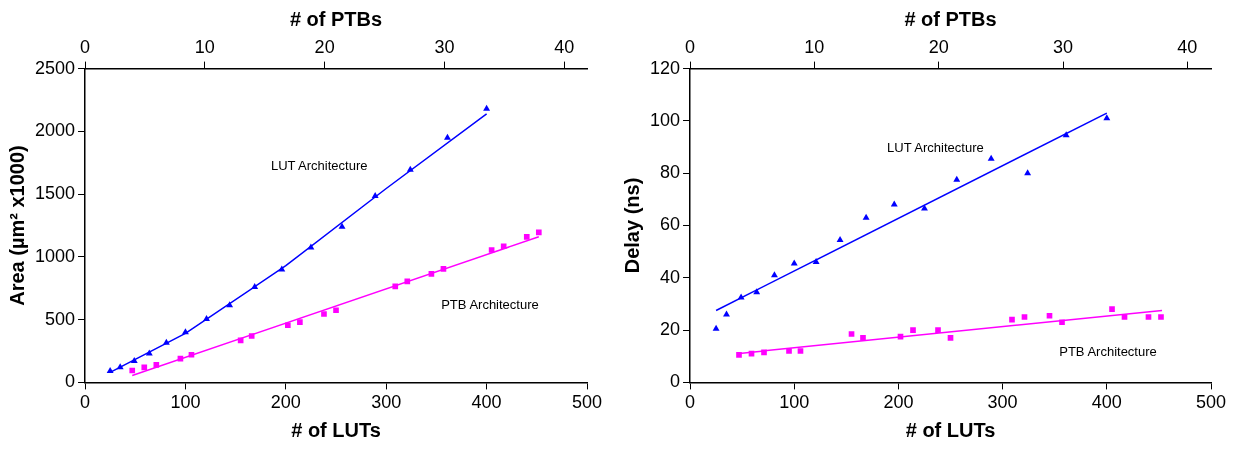 The image size is (1239, 449). I want to click on y-tick-label: 60, so click(670, 224).